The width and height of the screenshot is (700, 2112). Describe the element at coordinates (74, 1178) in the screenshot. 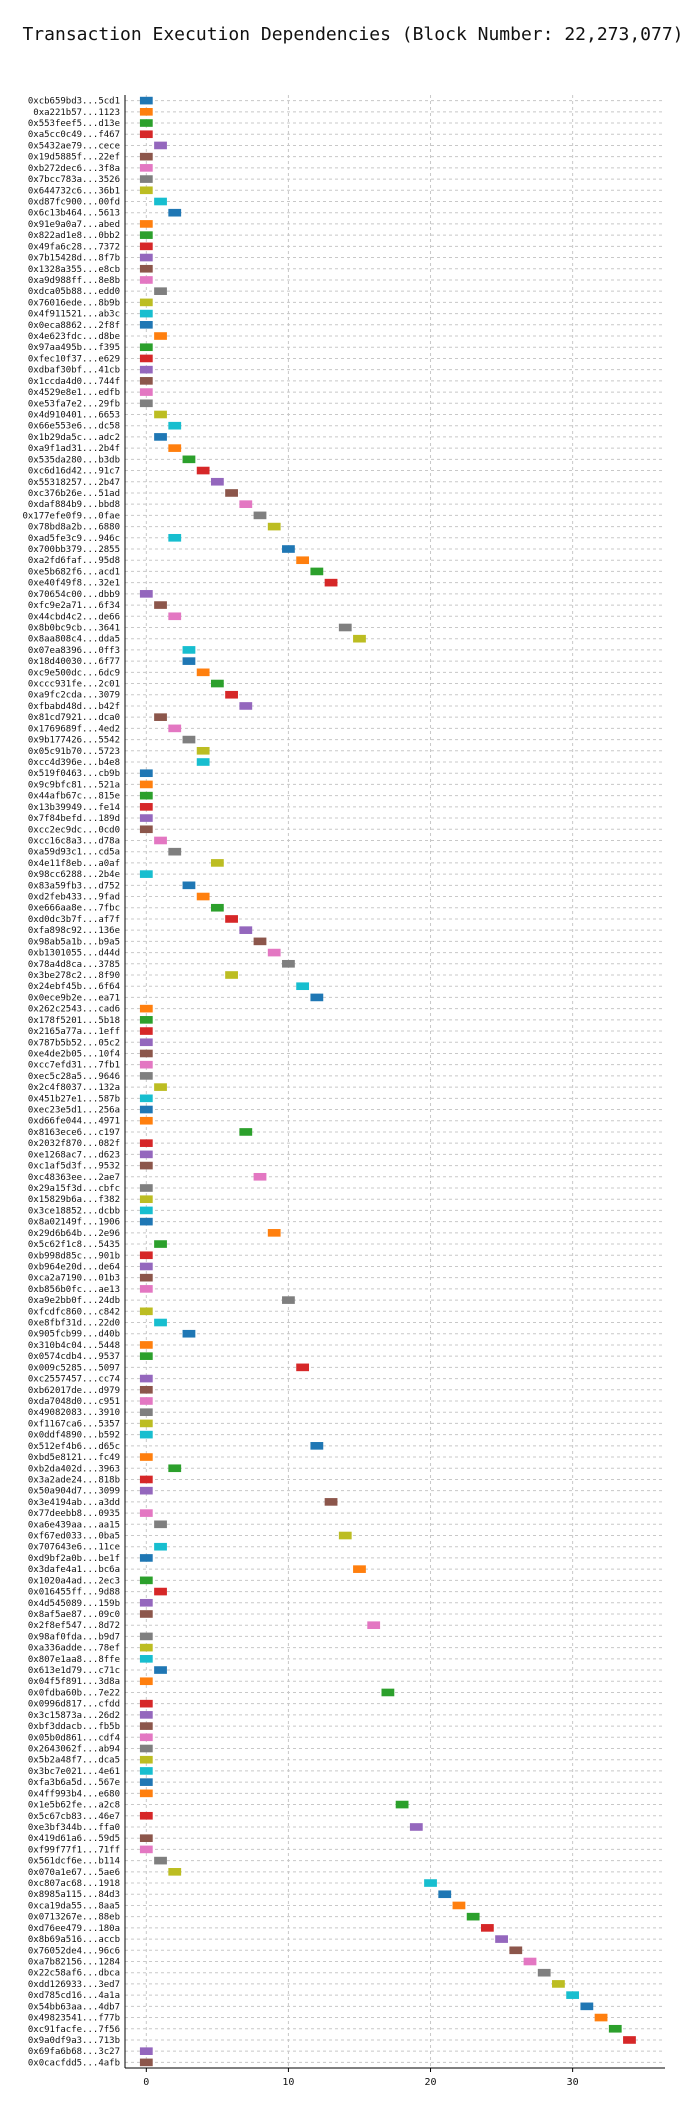

I see `tx-label: 0xc48363ee...2ae7` at that location.